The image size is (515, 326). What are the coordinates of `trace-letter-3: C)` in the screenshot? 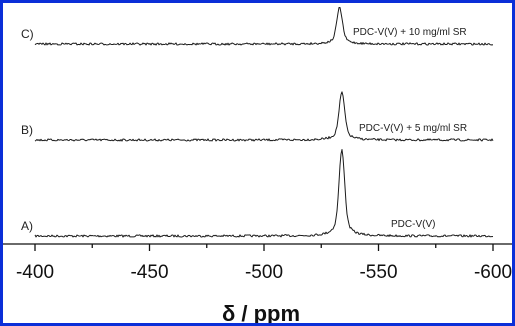 It's located at (27, 34).